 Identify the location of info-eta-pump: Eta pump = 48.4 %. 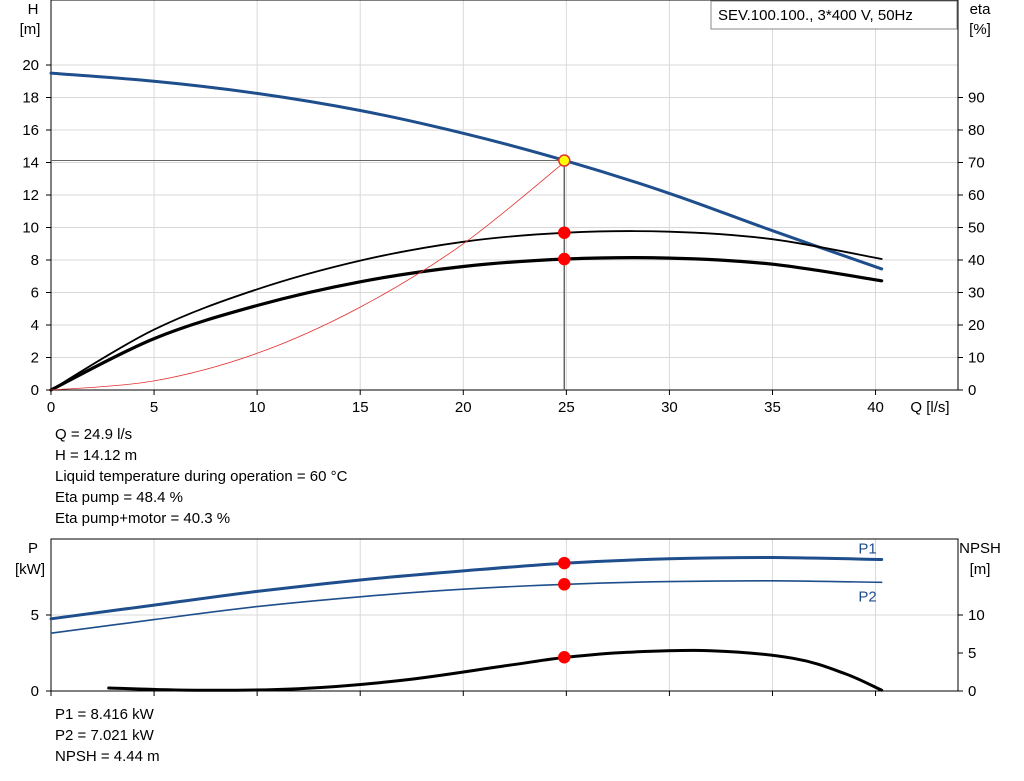
(119, 497).